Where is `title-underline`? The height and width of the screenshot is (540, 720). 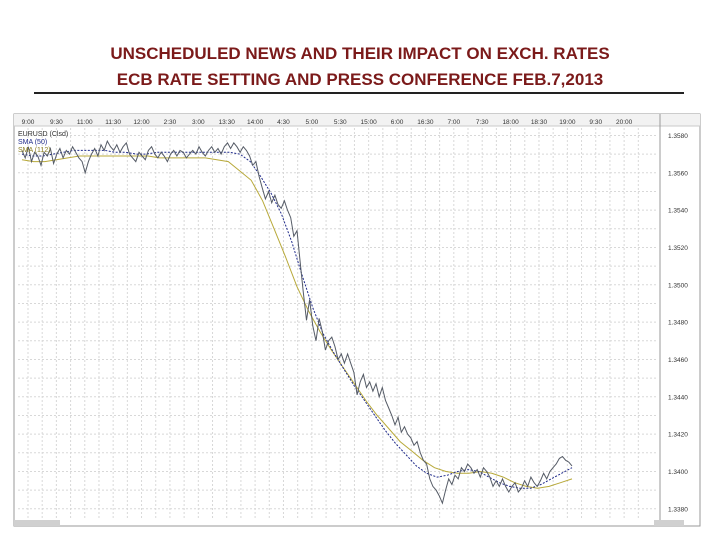
title-underline is located at coordinates (359, 93).